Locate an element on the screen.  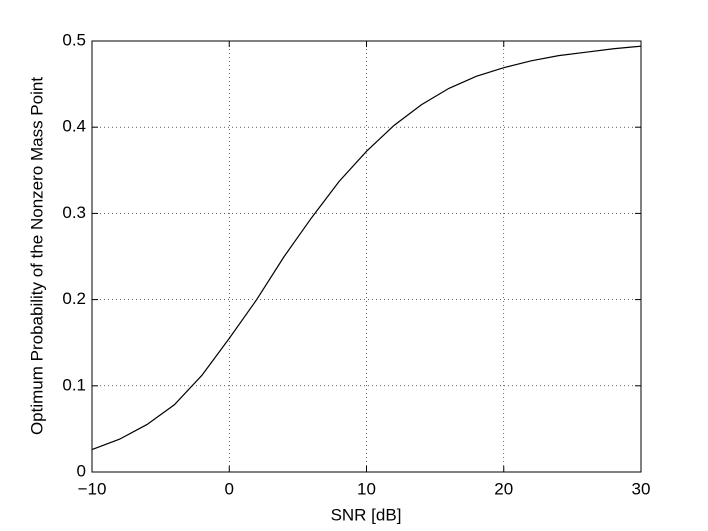
y-tick-label: 0 is located at coordinates (81, 470).